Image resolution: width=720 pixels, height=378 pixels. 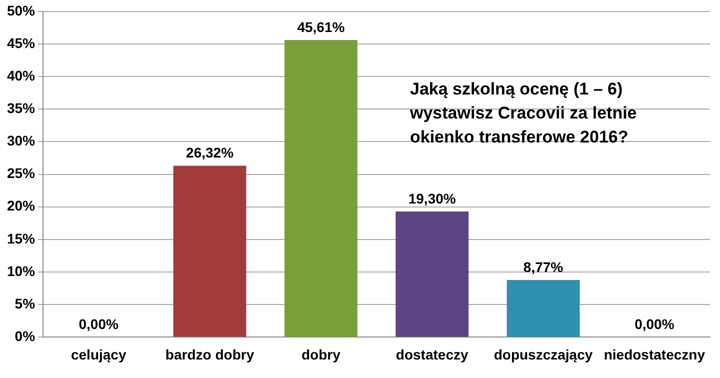 I want to click on x-tick-label: dostateczy, so click(x=432, y=354).